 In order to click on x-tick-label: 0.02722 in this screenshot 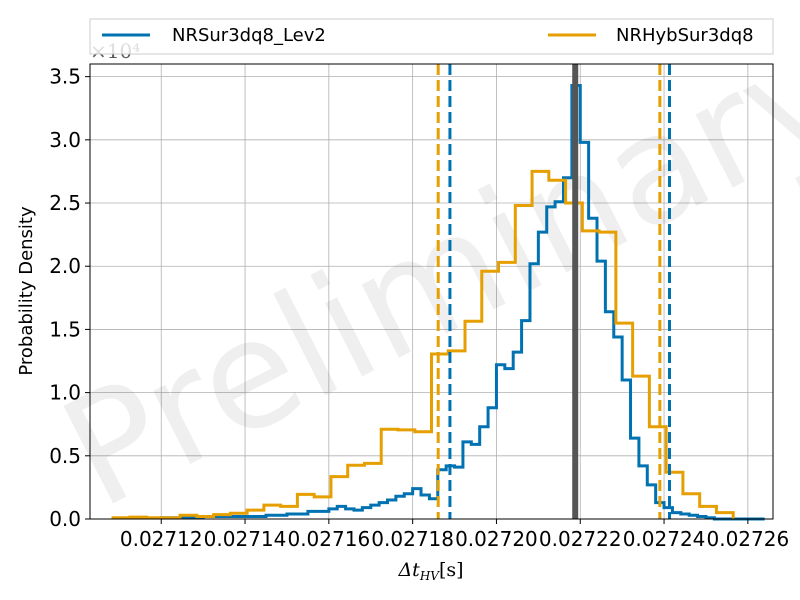, I will do `click(580, 539)`.